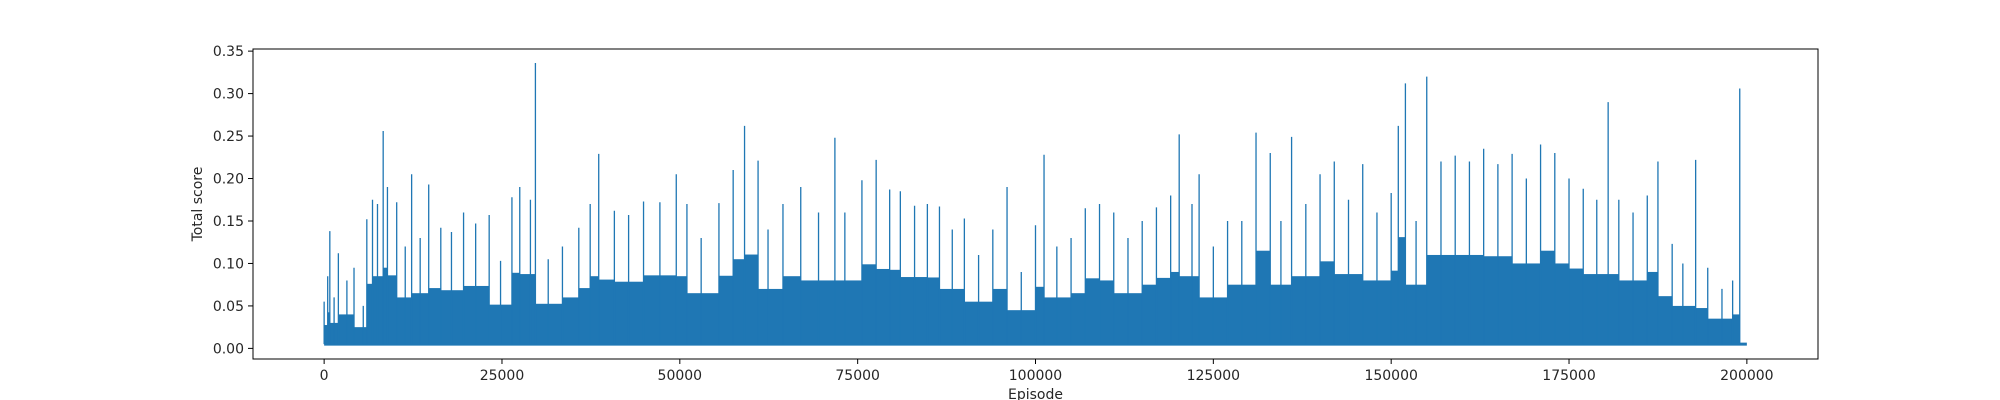 This screenshot has height=400, width=2000. I want to click on x-tick-label: 25000, so click(502, 376).